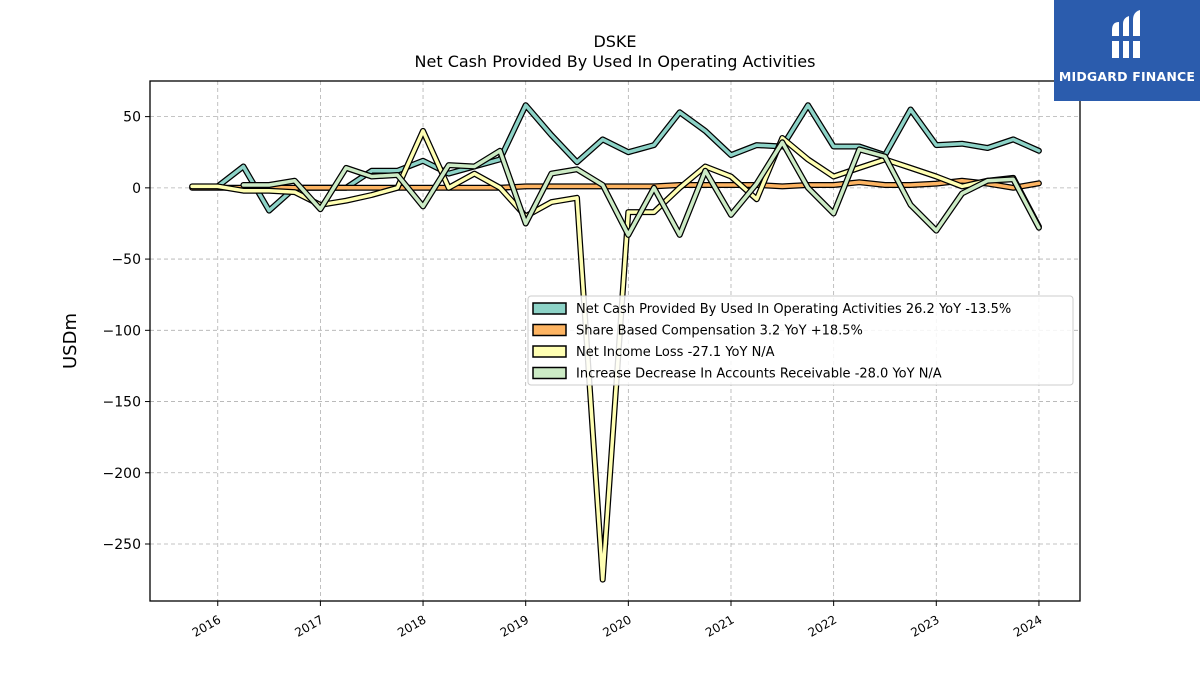 This screenshot has height=675, width=1200. Describe the element at coordinates (122, 403) in the screenshot. I see `y-tick-label: −150` at that location.